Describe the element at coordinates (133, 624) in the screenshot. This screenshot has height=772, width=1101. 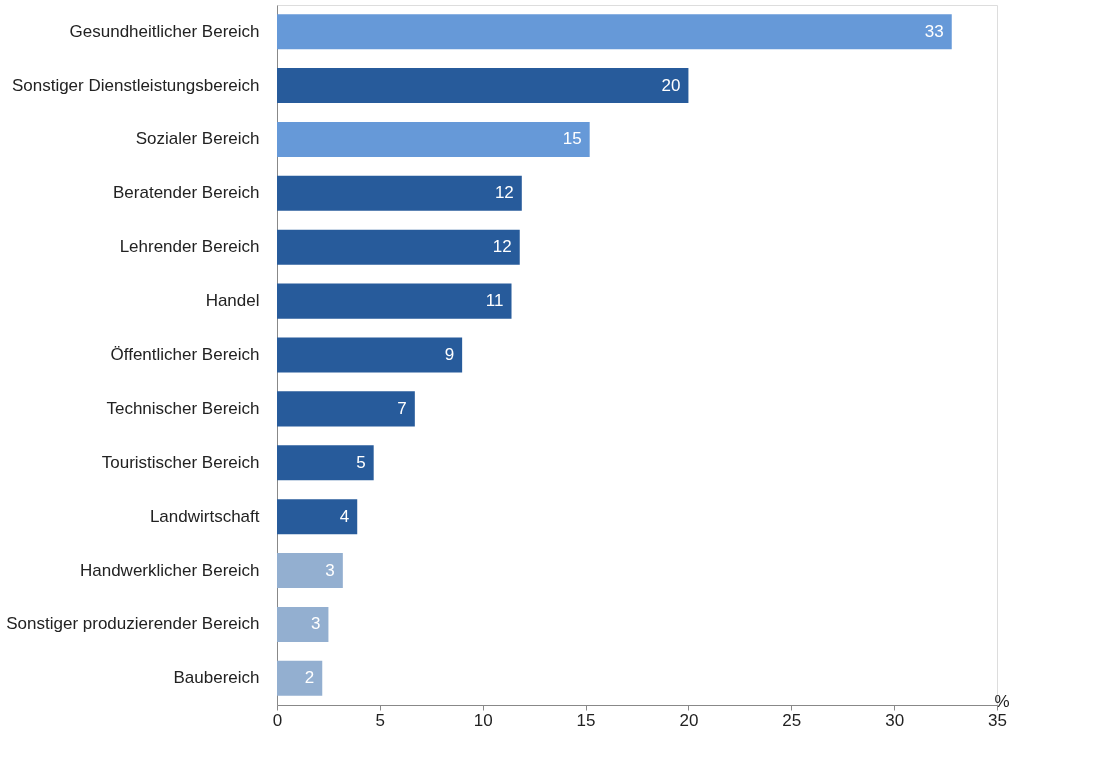
I see `y-tick-label: Sonstiger produzierender Bereich` at that location.